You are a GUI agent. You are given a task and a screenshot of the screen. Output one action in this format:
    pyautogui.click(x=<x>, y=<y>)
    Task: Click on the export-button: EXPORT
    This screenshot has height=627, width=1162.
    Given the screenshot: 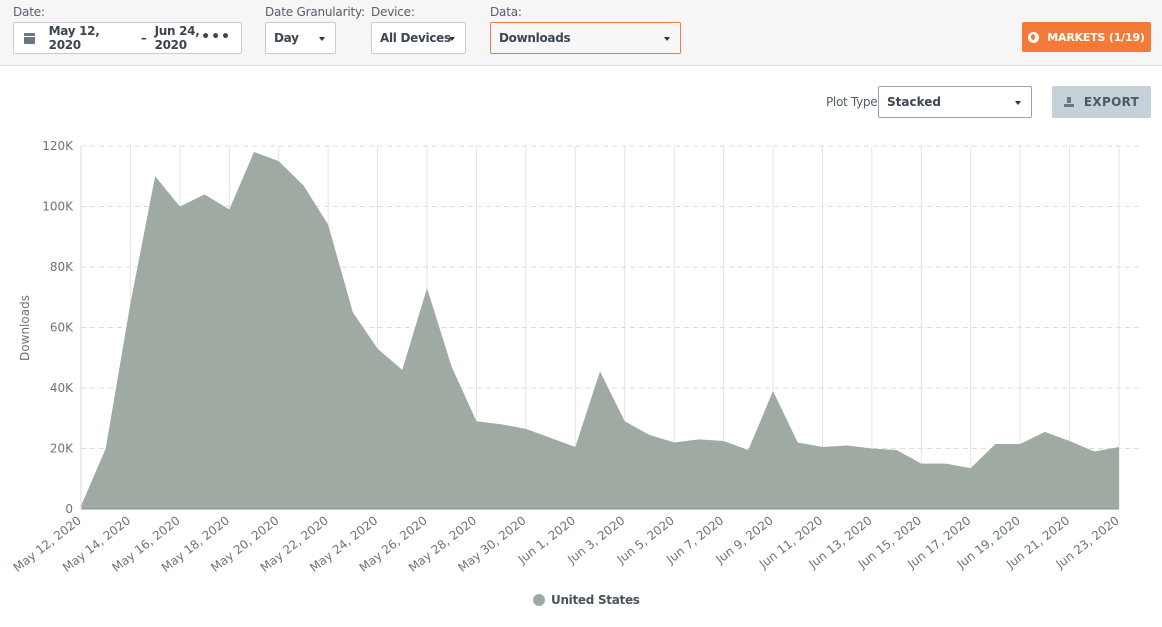 What is the action you would take?
    pyautogui.click(x=1101, y=102)
    